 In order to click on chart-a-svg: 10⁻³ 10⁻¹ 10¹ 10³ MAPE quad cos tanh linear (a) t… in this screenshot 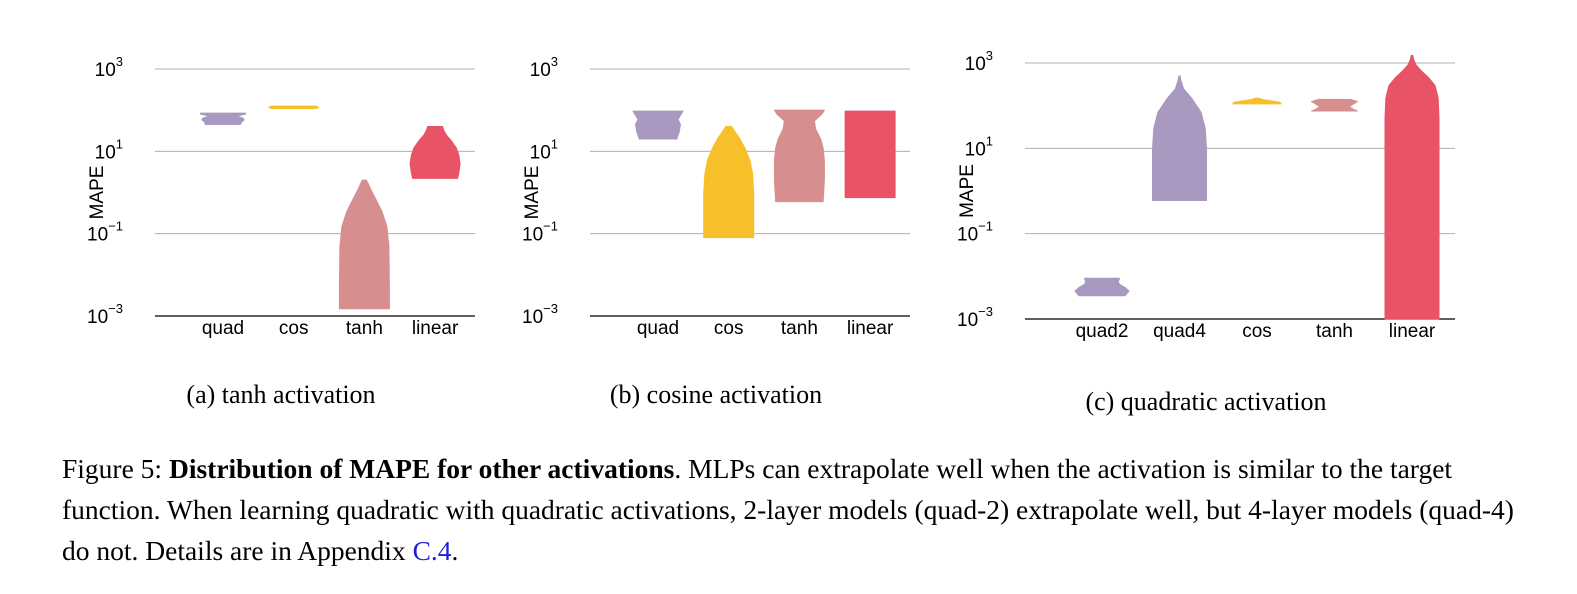, I will do `click(281, 231)`.